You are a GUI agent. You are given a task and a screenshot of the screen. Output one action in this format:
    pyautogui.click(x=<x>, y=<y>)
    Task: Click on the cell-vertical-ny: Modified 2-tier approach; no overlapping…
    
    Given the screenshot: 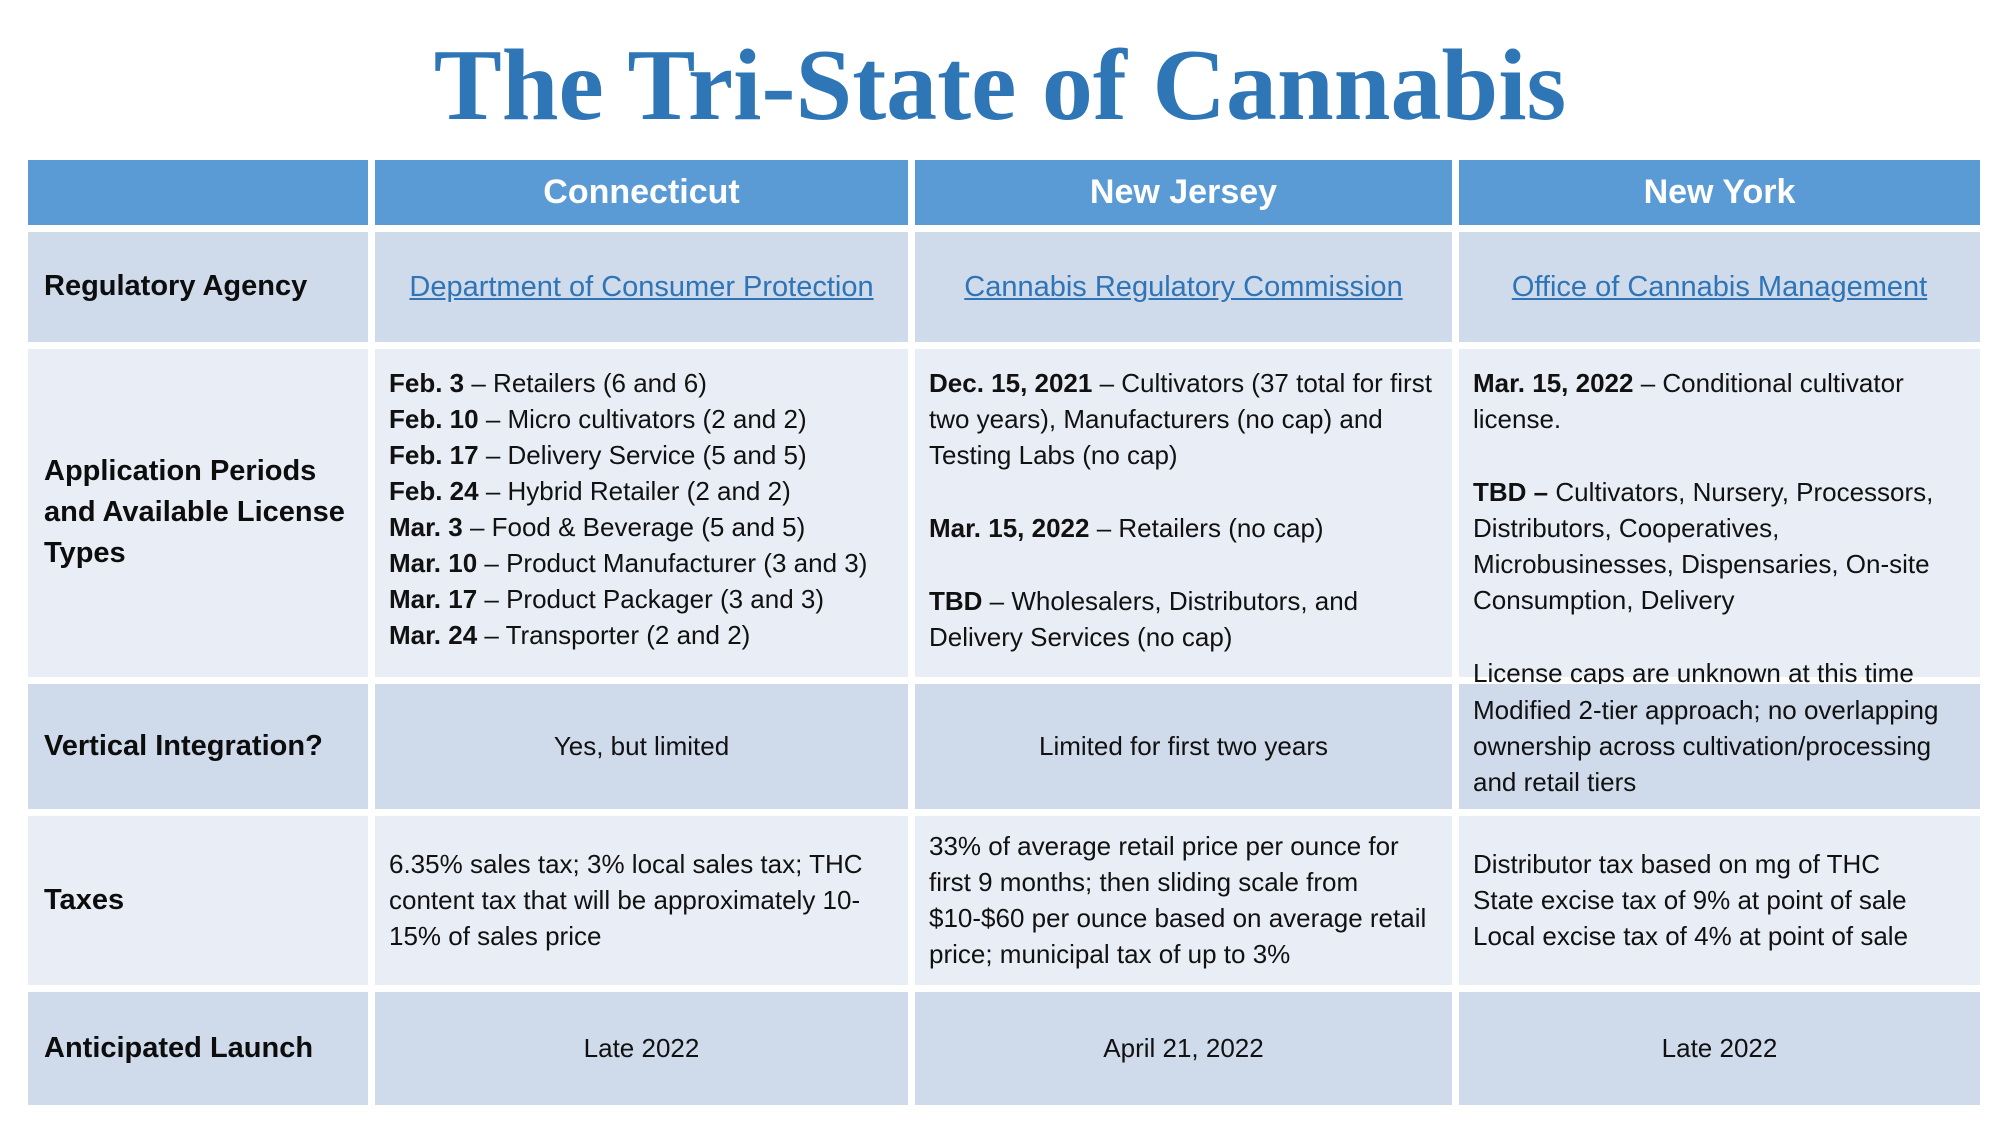 What is the action you would take?
    pyautogui.click(x=1719, y=746)
    